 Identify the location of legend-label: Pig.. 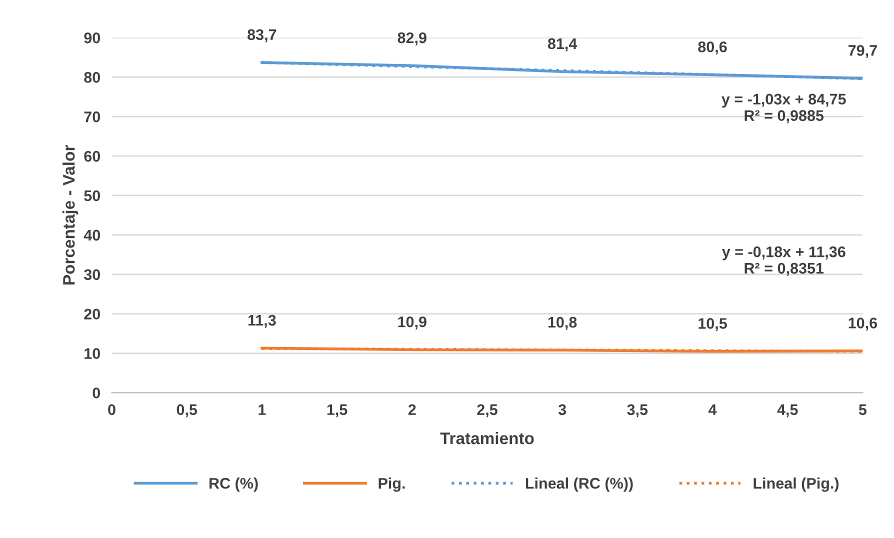
(391, 485).